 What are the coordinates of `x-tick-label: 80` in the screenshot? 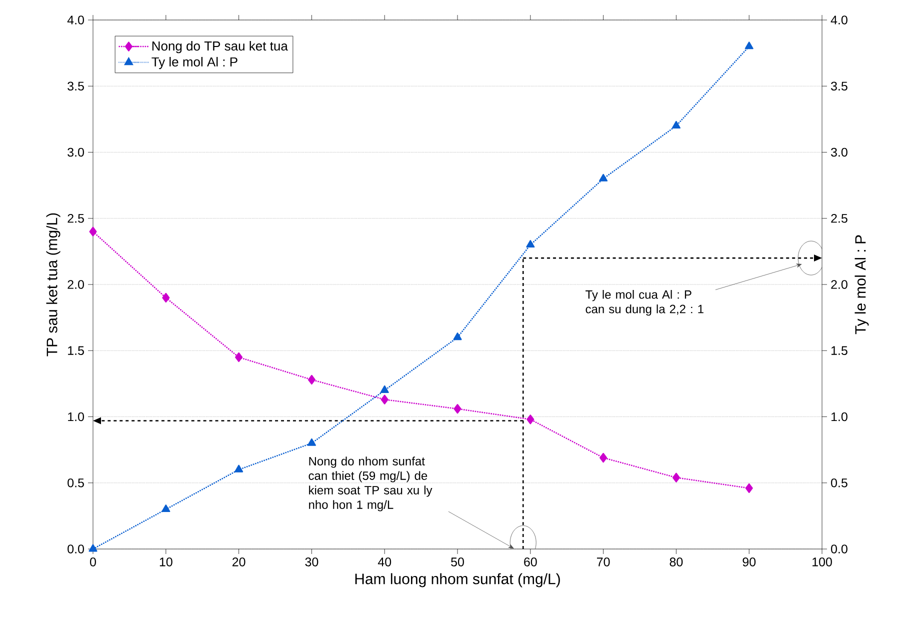 It's located at (676, 562).